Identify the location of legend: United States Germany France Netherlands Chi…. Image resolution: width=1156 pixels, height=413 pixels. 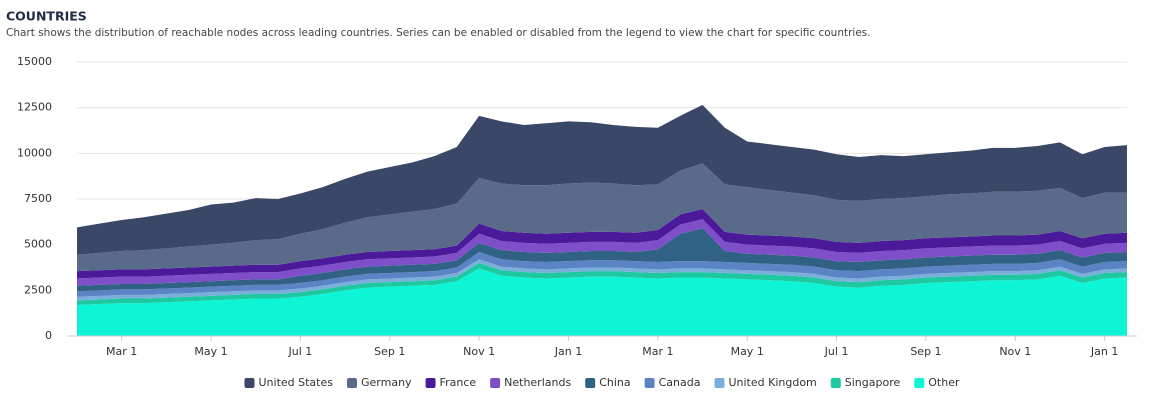
(602, 382).